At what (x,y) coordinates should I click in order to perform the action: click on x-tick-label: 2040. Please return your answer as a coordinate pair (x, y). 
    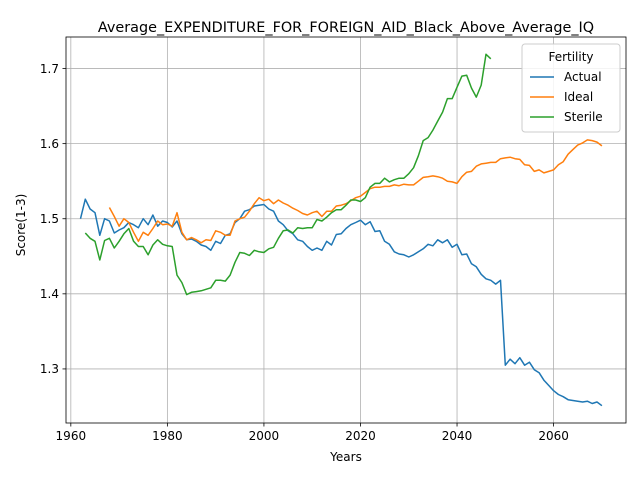
    Looking at the image, I should click on (457, 436).